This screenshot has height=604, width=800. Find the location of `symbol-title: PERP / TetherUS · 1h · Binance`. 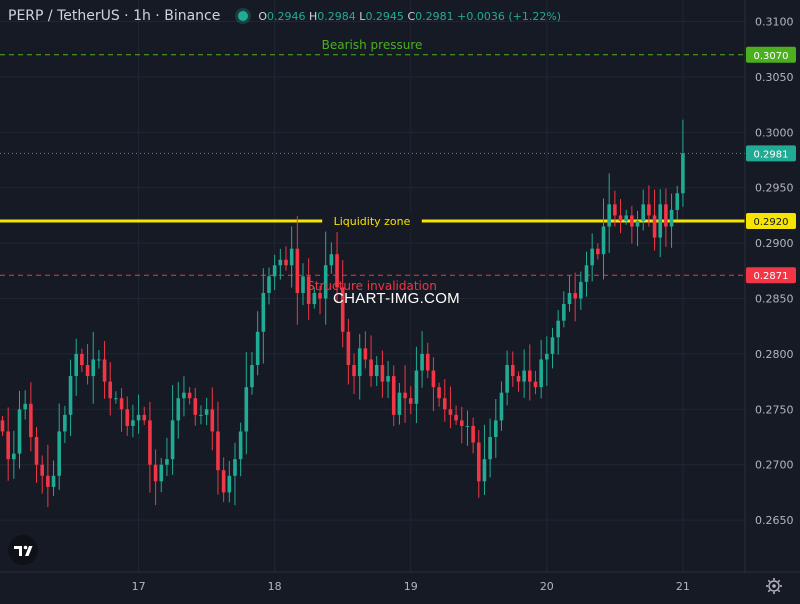

symbol-title: PERP / TetherUS · 1h · Binance is located at coordinates (114, 16).